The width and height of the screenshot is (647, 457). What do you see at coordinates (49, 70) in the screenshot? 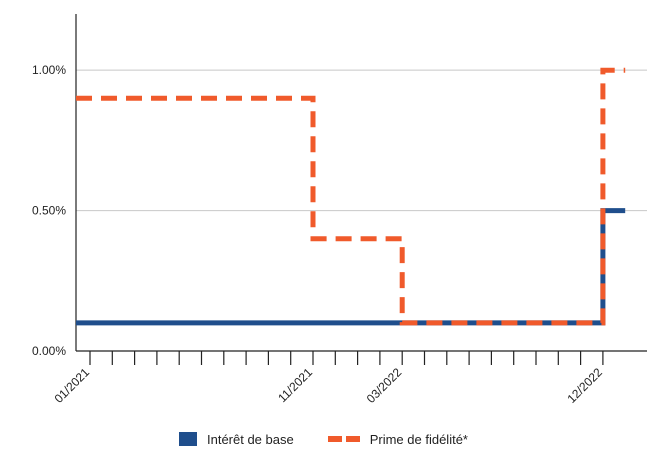
I see `y-tick-label: 1.00%` at bounding box center [49, 70].